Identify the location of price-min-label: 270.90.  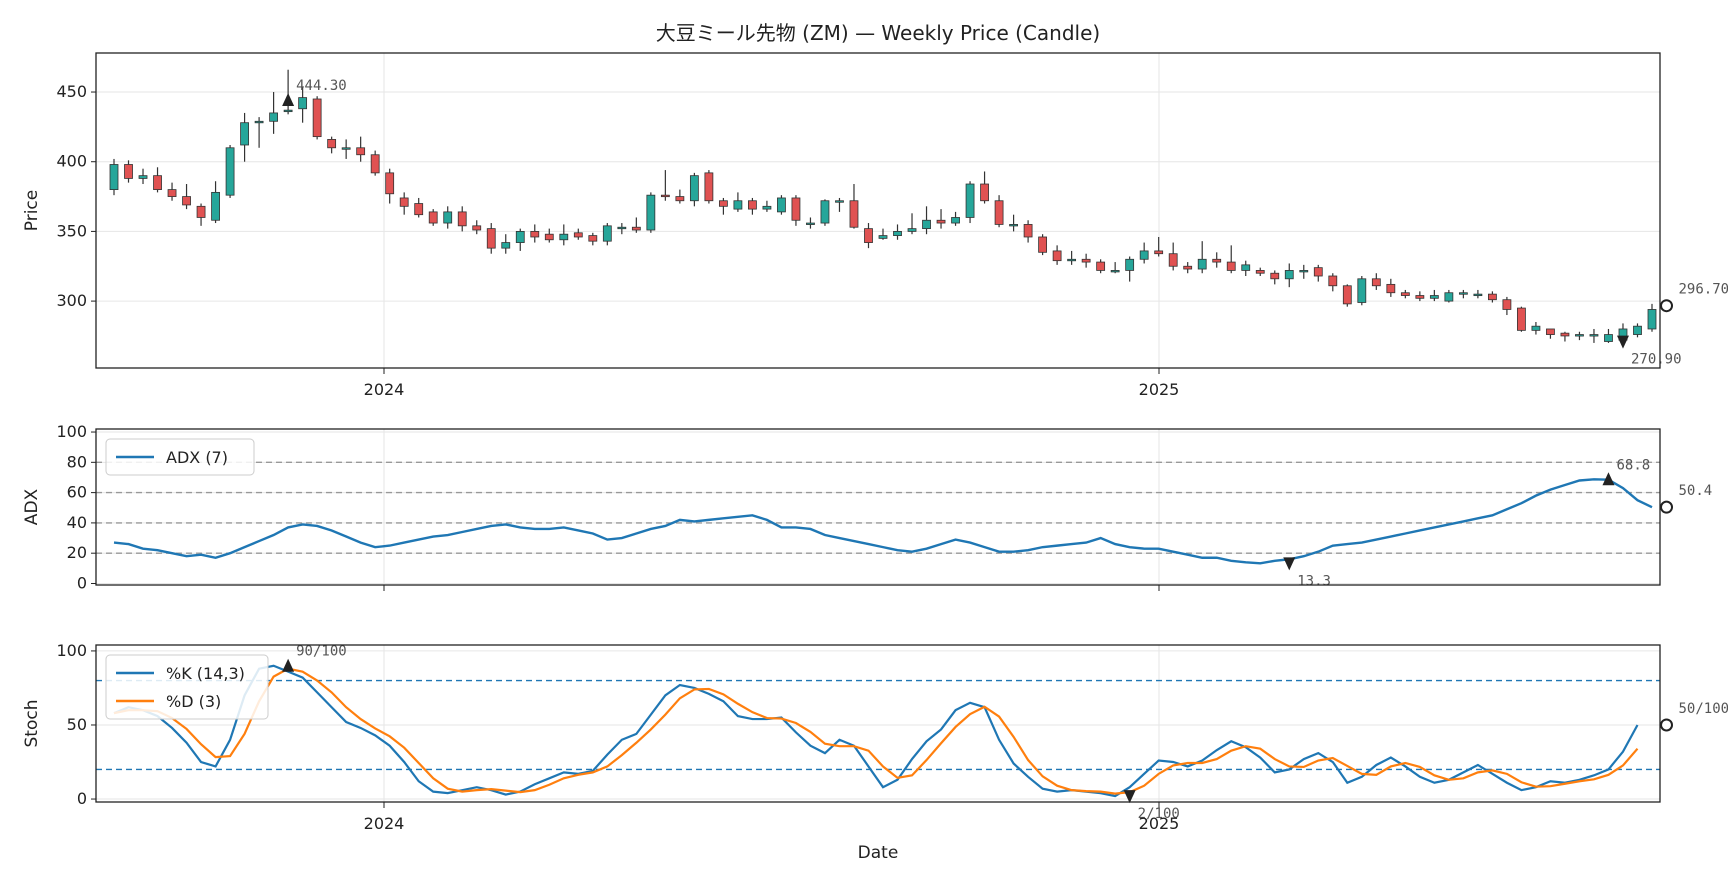
(1656, 360).